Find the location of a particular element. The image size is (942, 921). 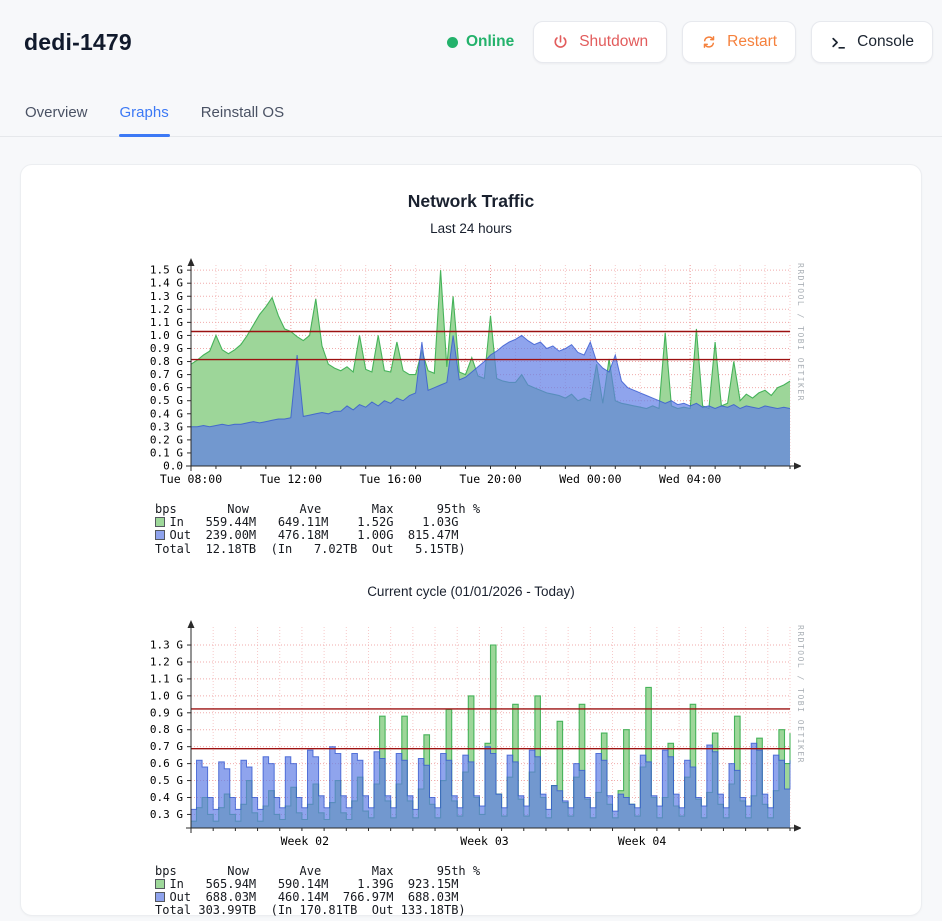

legend-text: Total 12.18TB (In 7.02TB Out 5.15TB) is located at coordinates (310, 548).